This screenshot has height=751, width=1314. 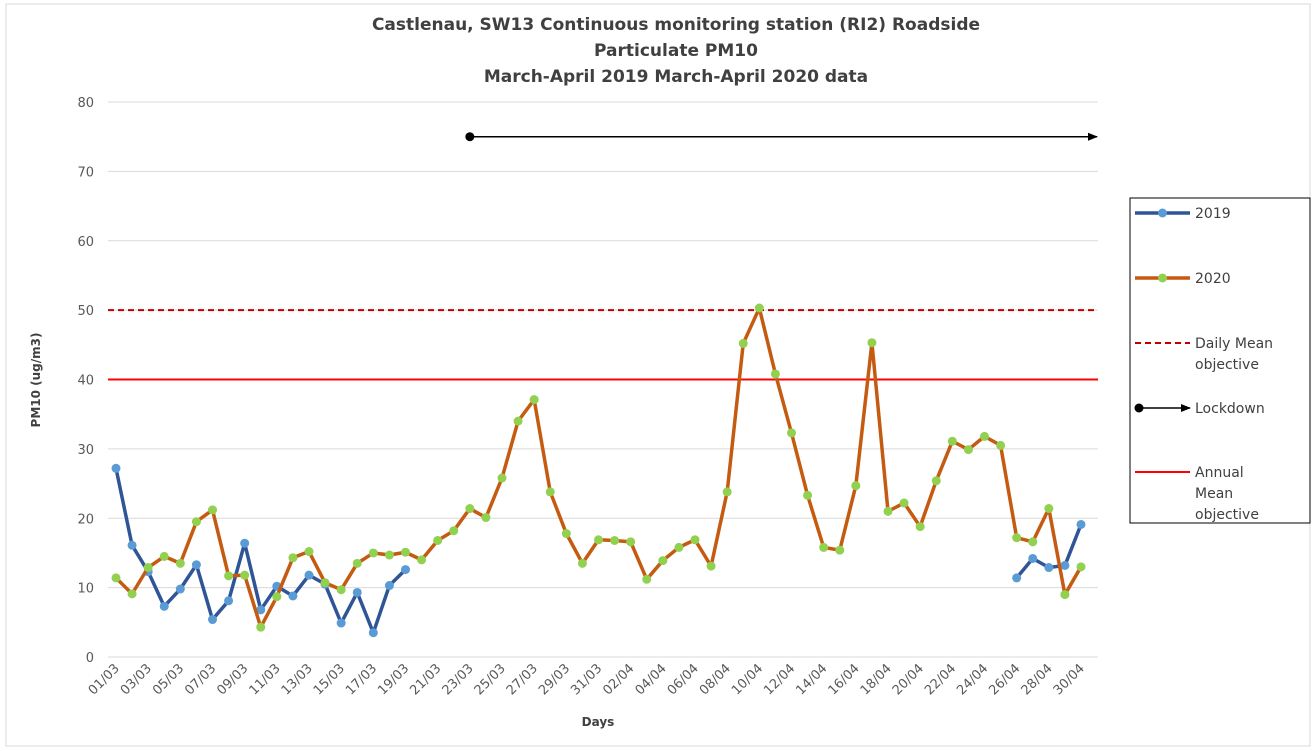 I want to click on legend-label-line: 2019, so click(x=1213, y=214).